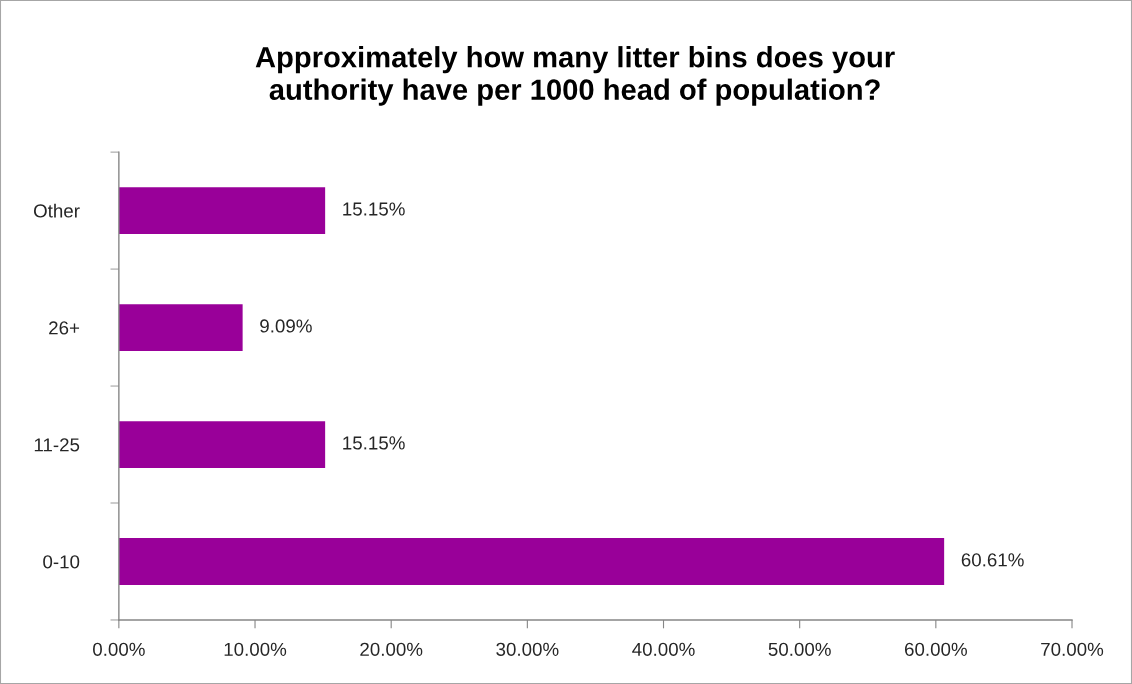  Describe the element at coordinates (61, 562) in the screenshot. I see `y-tick-label: 0-10` at that location.